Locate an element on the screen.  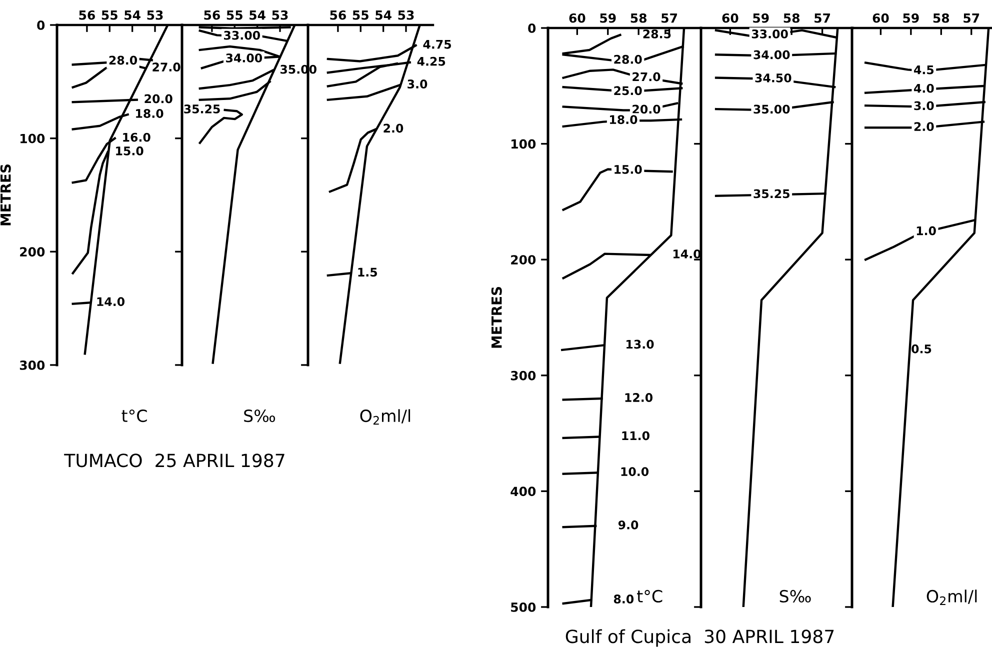
annotation: 28.5 is located at coordinates (657, 33).